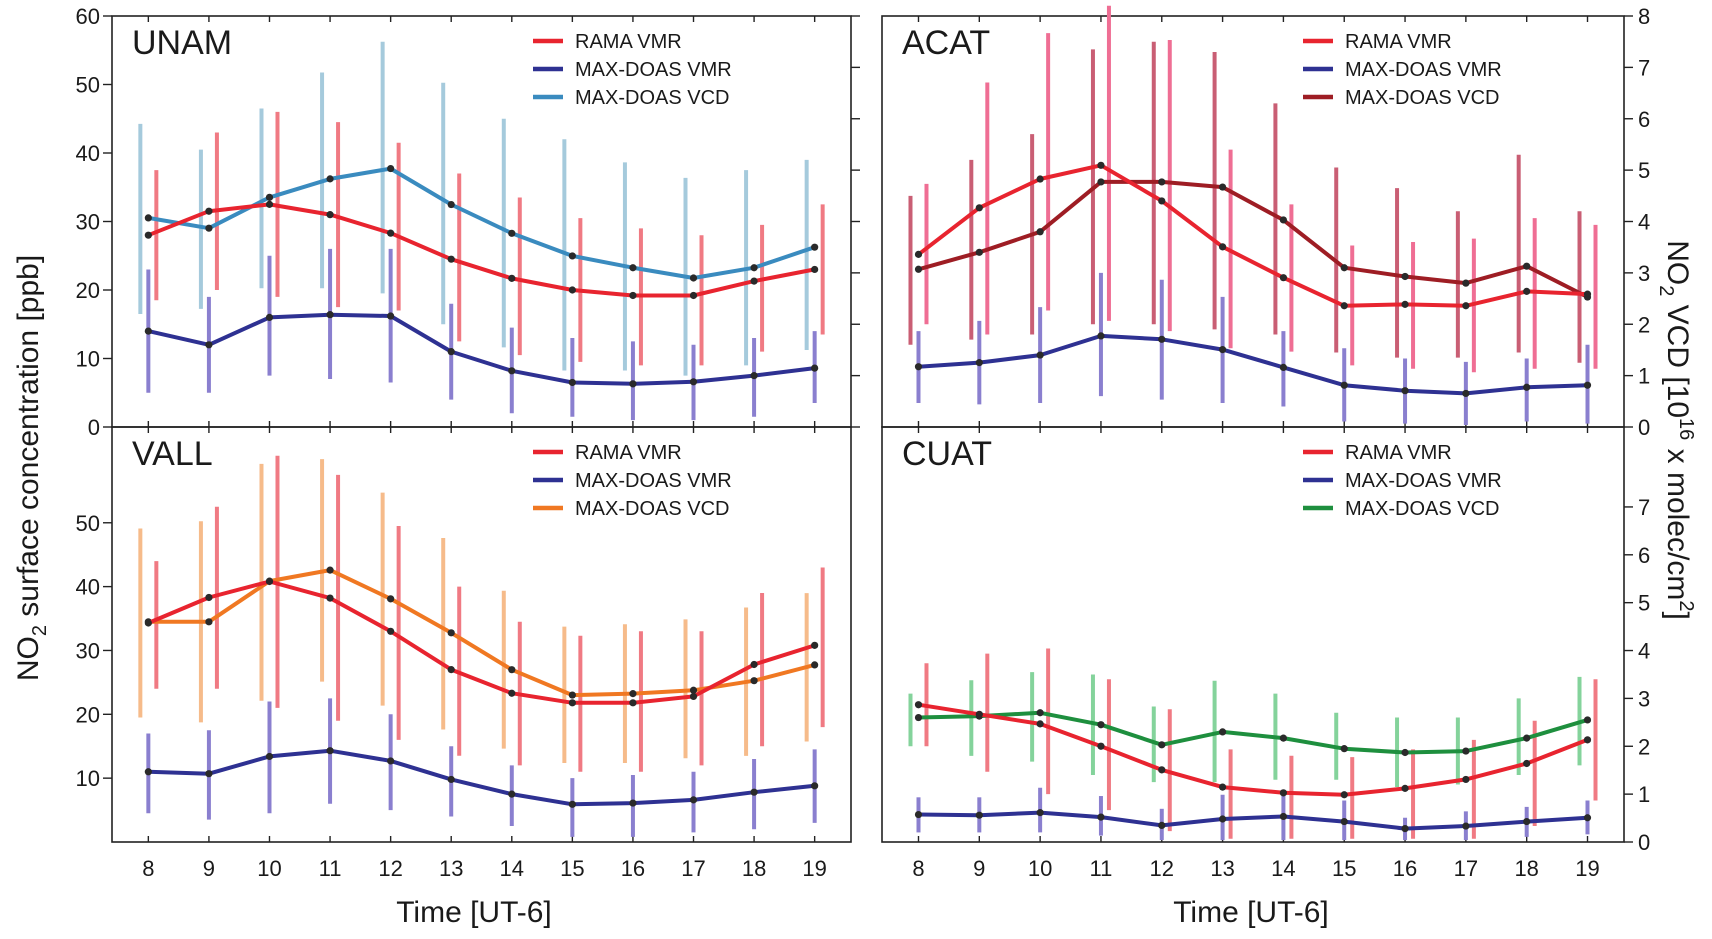 Image resolution: width=1712 pixels, height=939 pixels. I want to click on panel-title: ACAT, so click(946, 43).